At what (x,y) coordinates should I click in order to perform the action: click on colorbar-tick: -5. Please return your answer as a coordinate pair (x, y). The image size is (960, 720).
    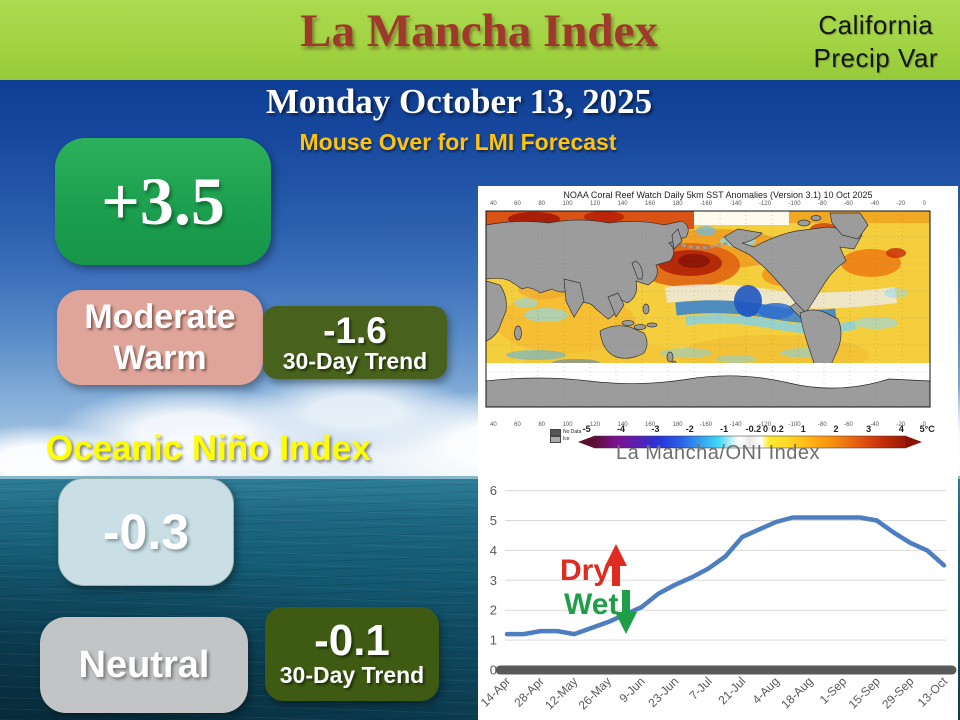
    Looking at the image, I should click on (586, 429).